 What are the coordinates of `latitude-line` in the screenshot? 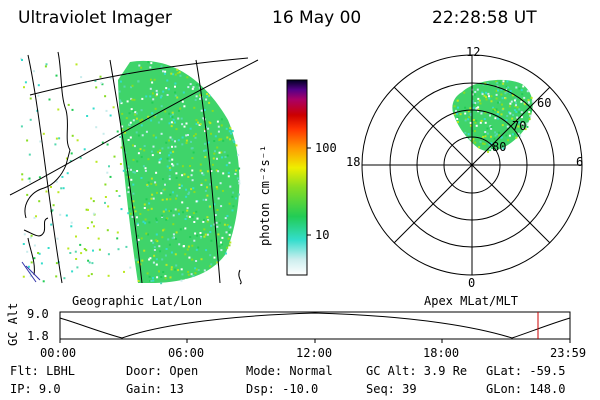 It's located at (134, 127).